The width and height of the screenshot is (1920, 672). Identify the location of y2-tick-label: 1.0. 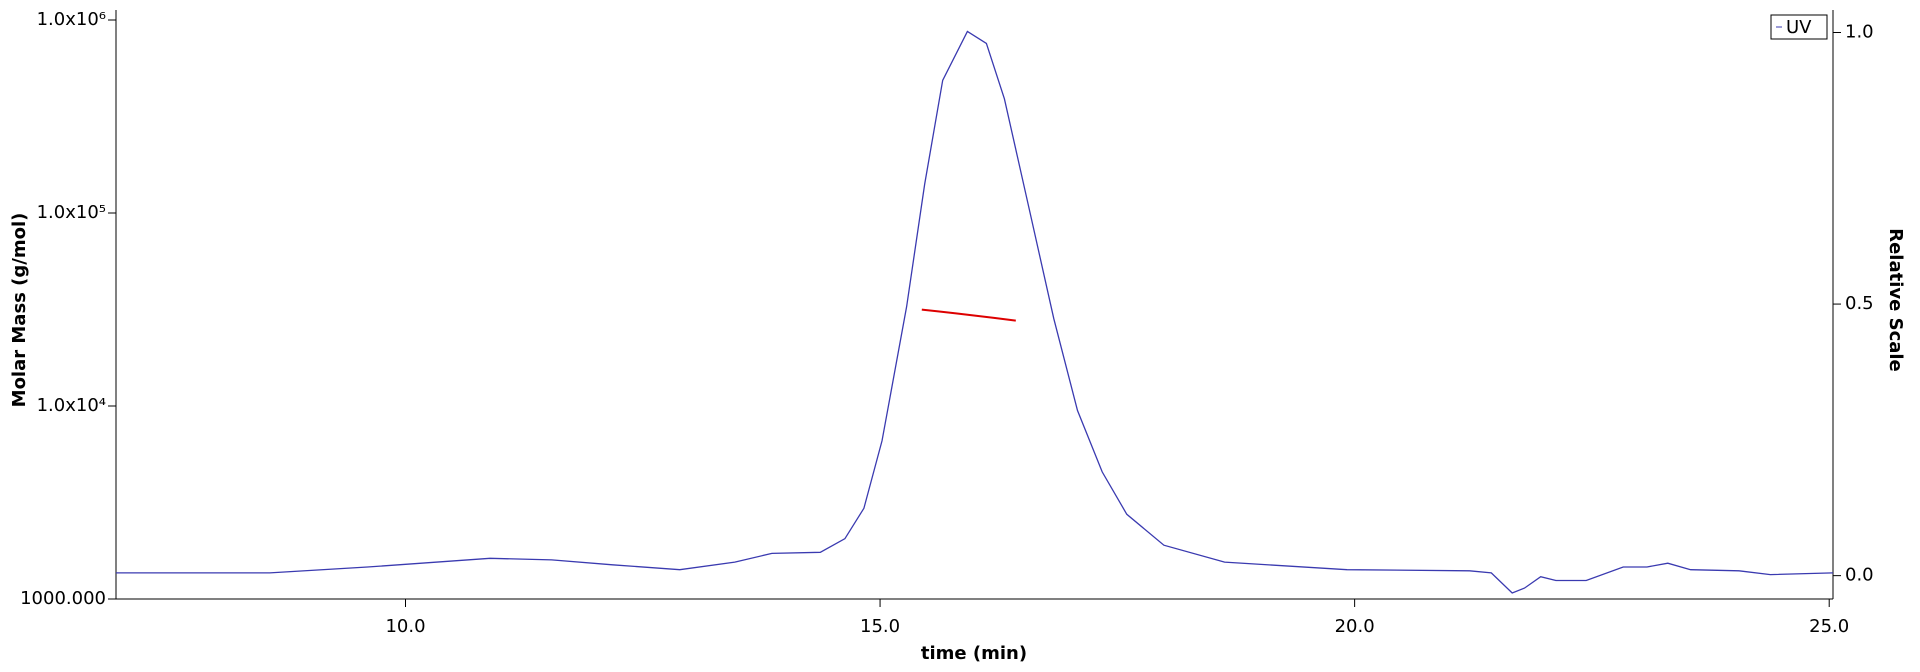
(1859, 31).